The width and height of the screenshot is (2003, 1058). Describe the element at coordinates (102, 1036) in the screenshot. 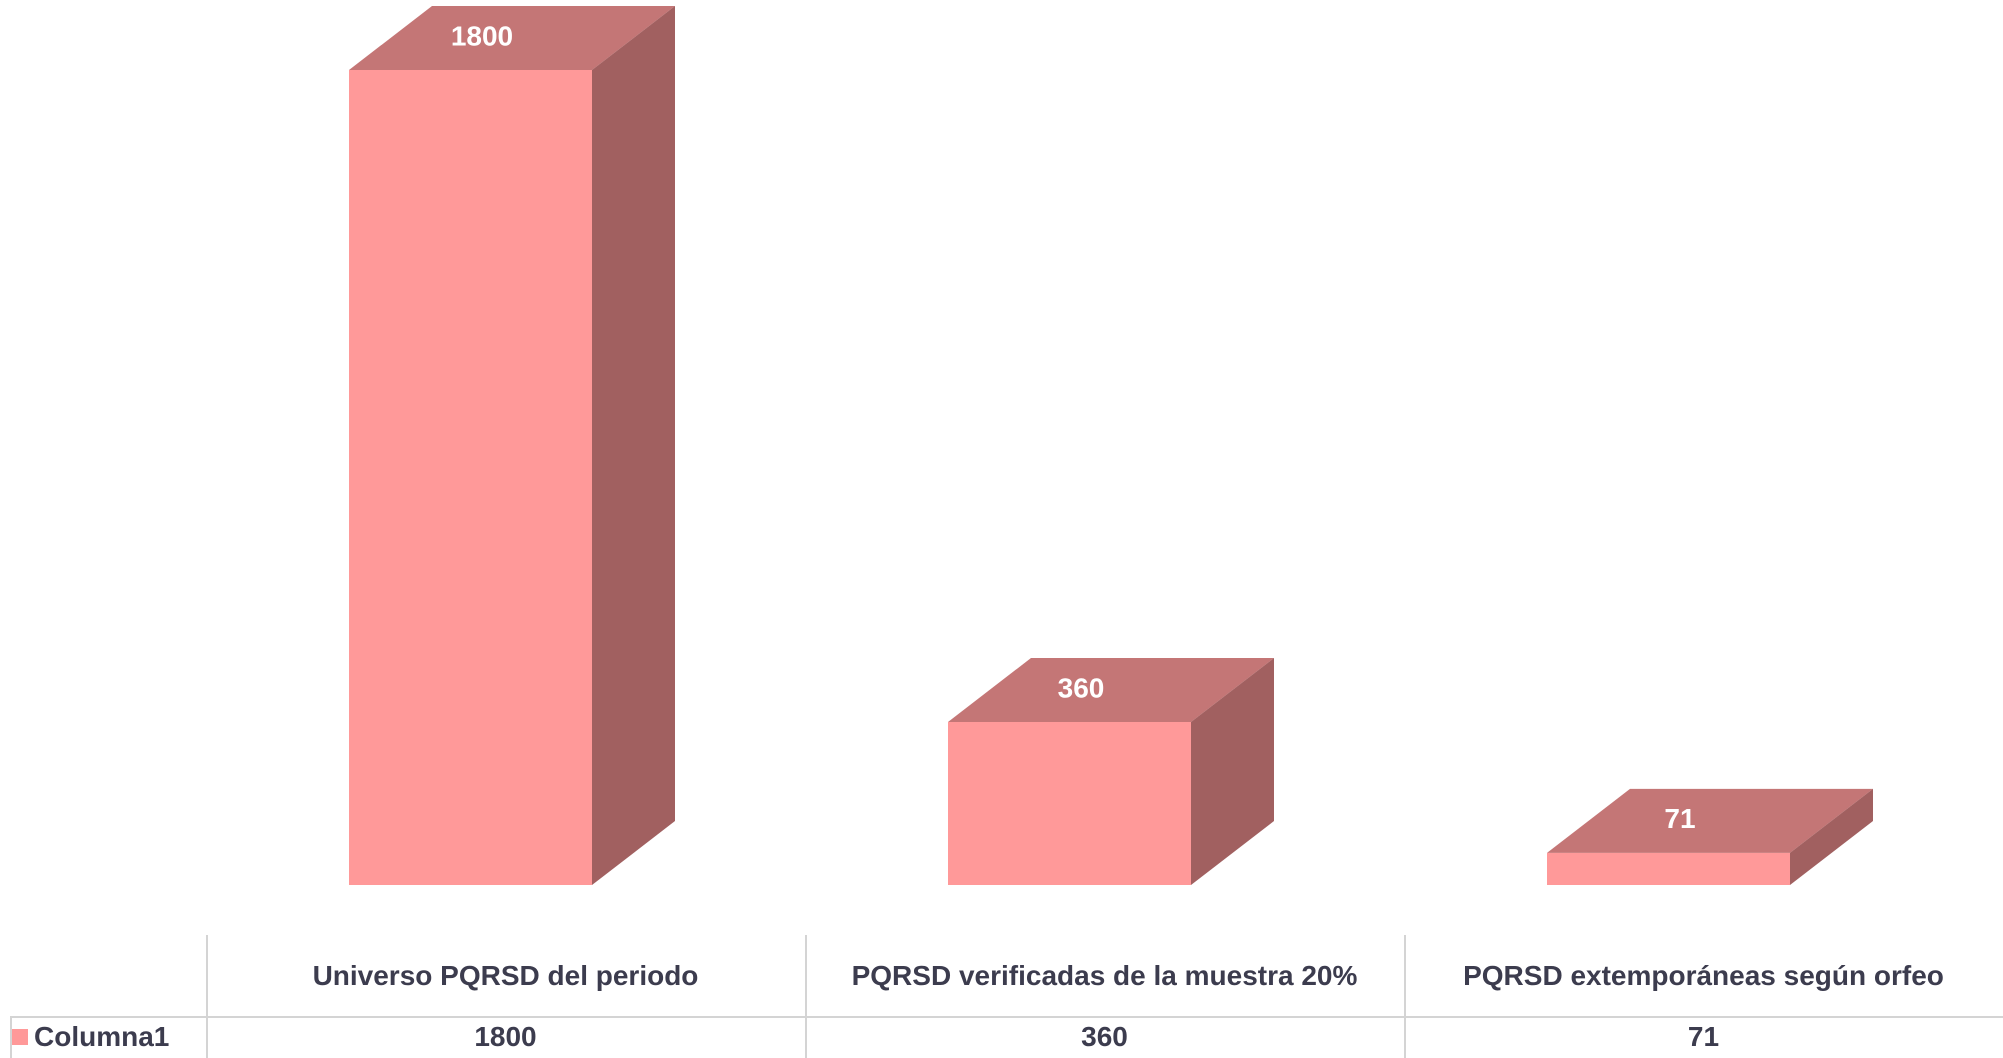

I see `legend-label: Columna1` at that location.